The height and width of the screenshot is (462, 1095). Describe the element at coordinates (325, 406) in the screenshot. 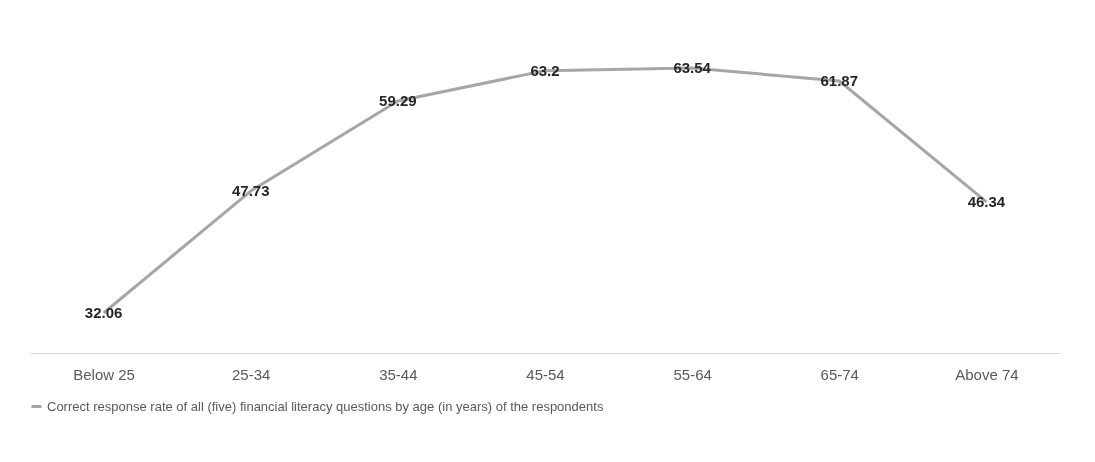

I see `legend-label: Correct response rate of all (five) financial literacy questions by age (in years) of the respondents` at that location.